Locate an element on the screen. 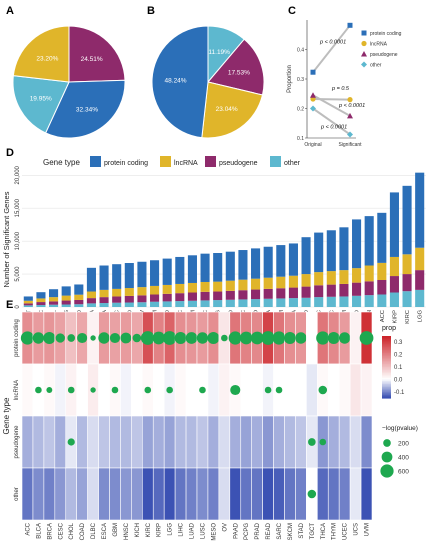  point-pseudogene is located at coordinates (313, 95).